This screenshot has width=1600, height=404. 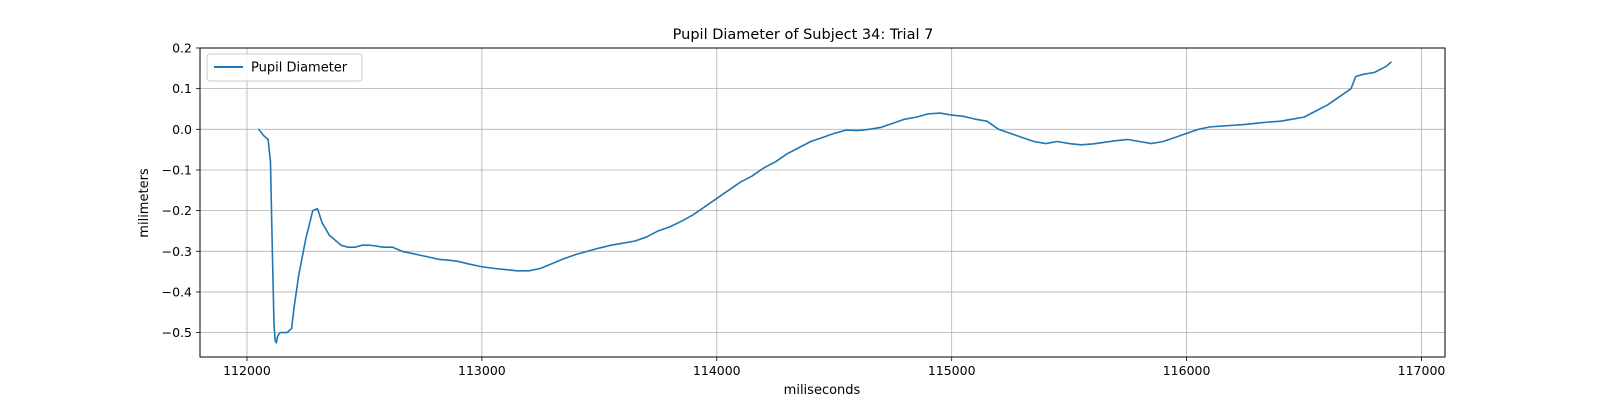 What do you see at coordinates (803, 35) in the screenshot?
I see `chart-title: Pupil Diameter of Subject 34: Trial 7` at bounding box center [803, 35].